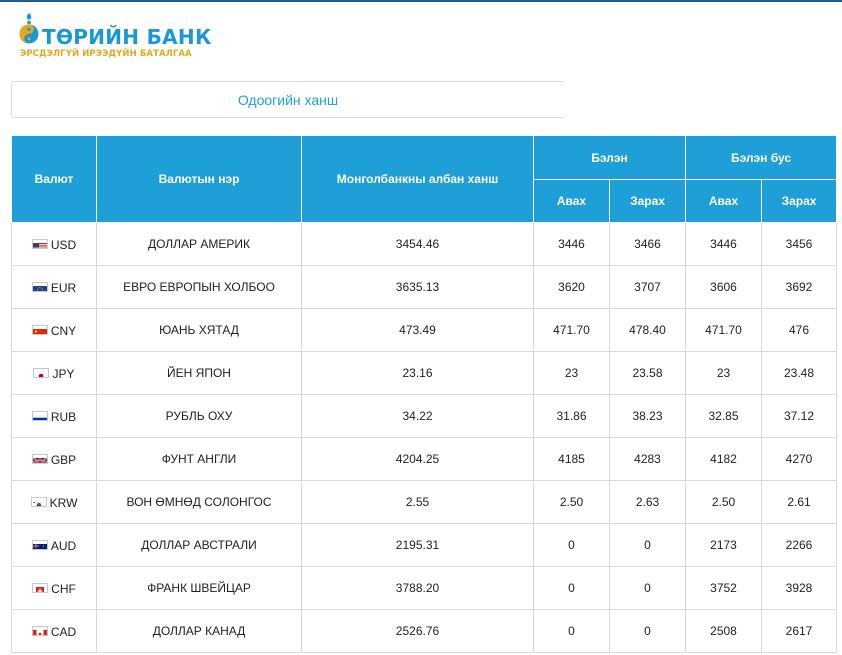  I want to click on non-cash-buy-cell: 4182, so click(724, 459).